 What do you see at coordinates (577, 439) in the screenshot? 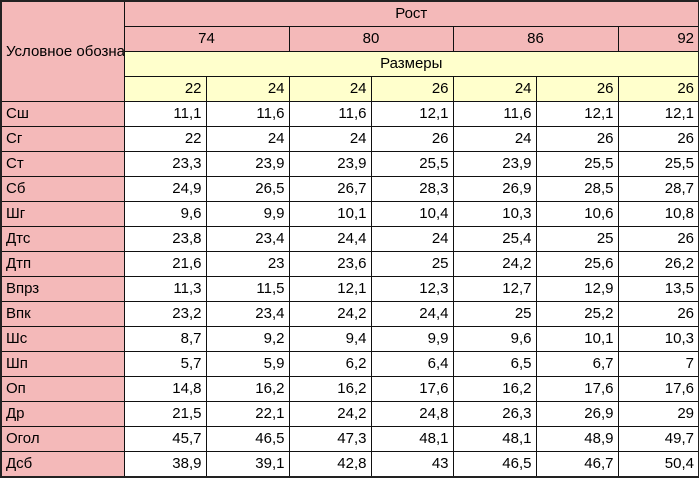
I see `value-cell: 48,9` at bounding box center [577, 439].